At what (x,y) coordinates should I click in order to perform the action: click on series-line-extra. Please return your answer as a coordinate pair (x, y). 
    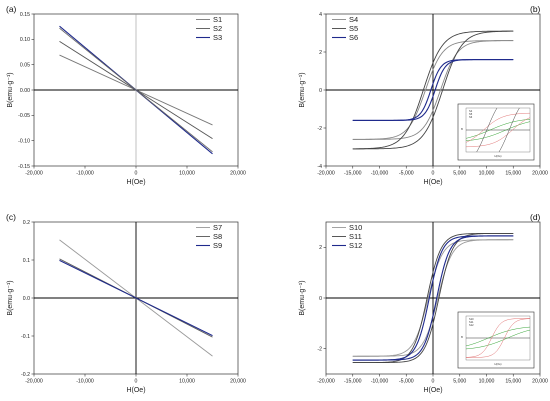
    Looking at the image, I should click on (136, 90).